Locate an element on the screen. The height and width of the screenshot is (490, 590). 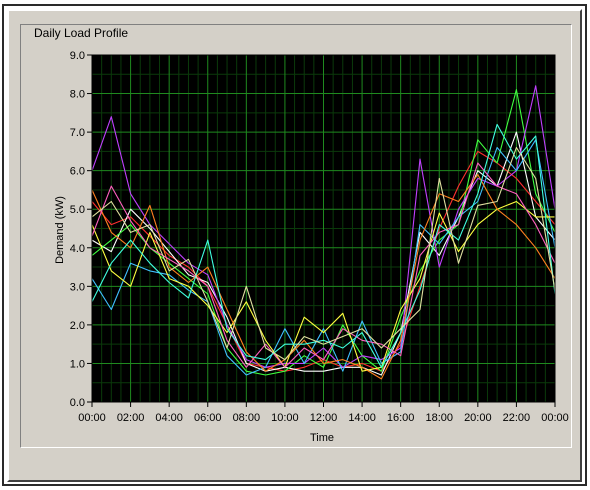
y-tick-label: 6.0 is located at coordinates (77, 172).